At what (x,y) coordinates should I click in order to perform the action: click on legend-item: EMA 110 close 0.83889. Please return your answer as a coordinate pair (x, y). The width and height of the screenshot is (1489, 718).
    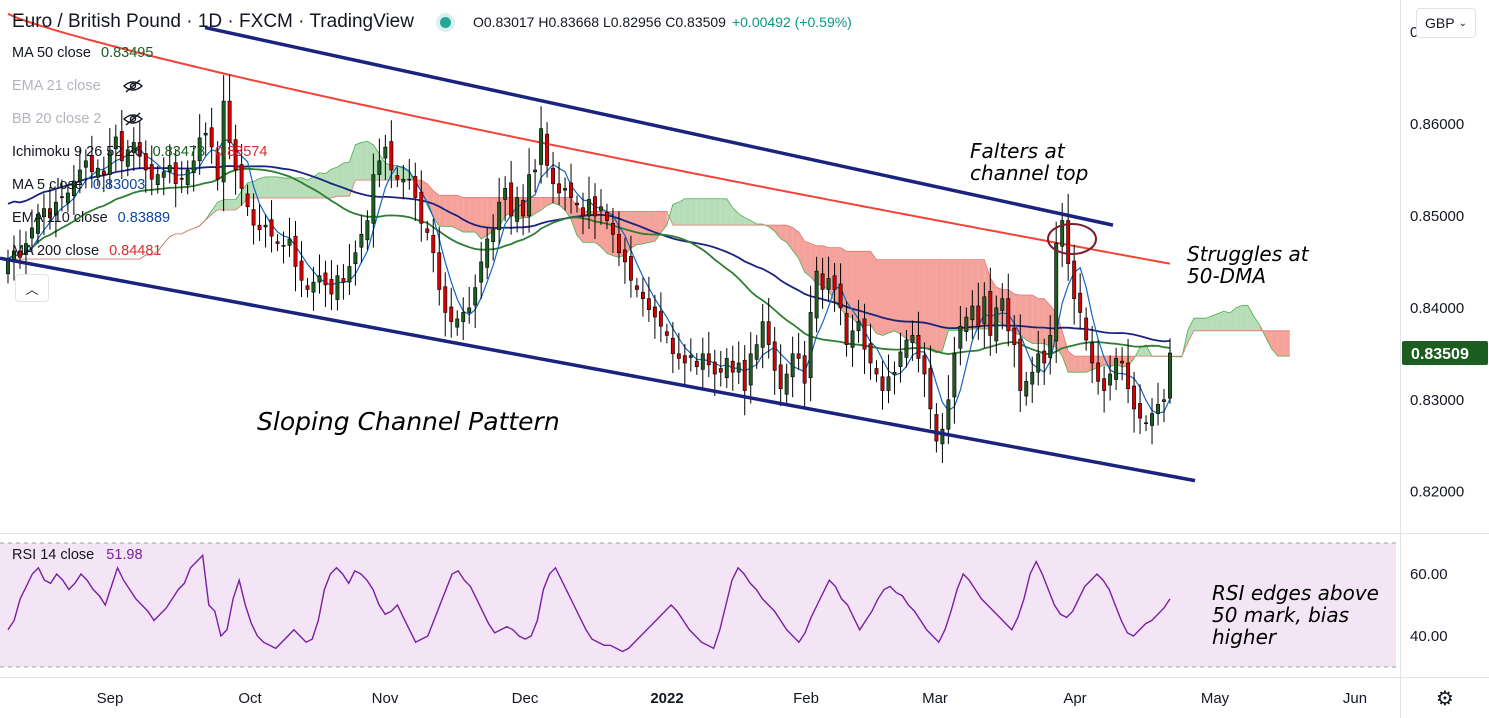
    Looking at the image, I should click on (96, 218).